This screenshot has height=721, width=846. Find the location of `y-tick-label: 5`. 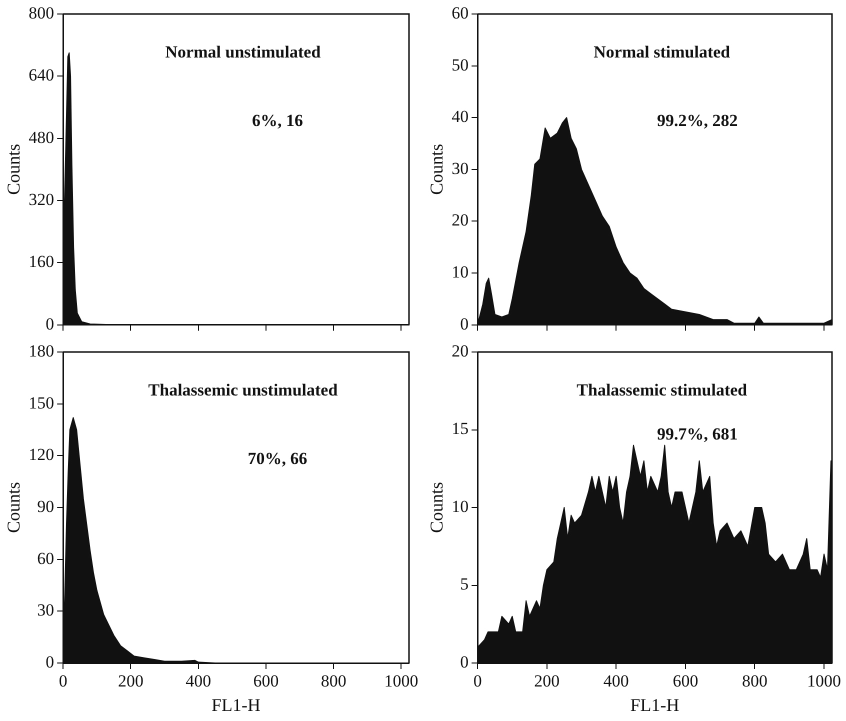

y-tick-label: 5 is located at coordinates (464, 584).